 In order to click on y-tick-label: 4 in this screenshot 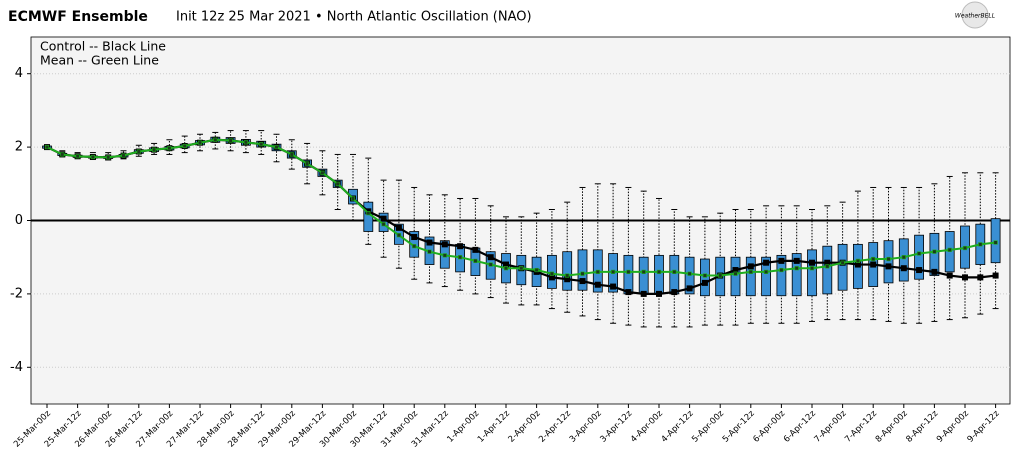, I will do `click(19, 73)`.